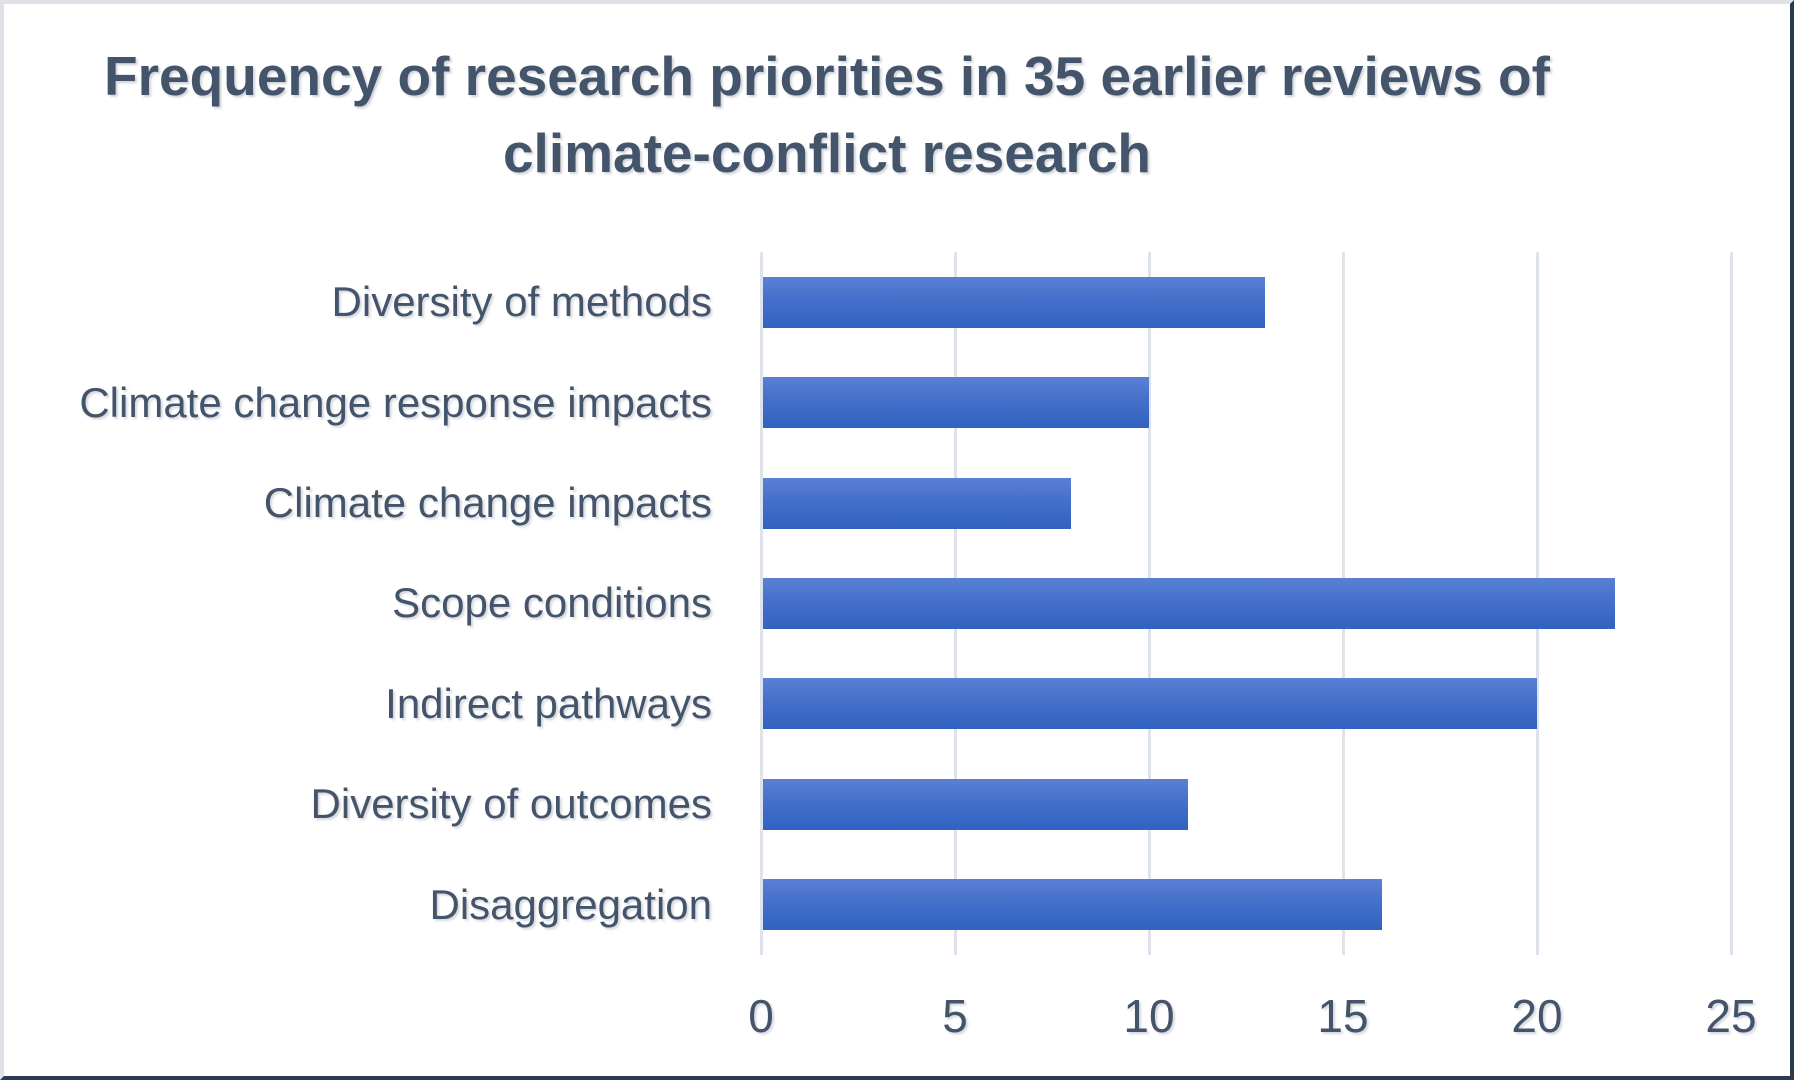  What do you see at coordinates (395, 402) in the screenshot?
I see `category-label: Climate change response impacts` at bounding box center [395, 402].